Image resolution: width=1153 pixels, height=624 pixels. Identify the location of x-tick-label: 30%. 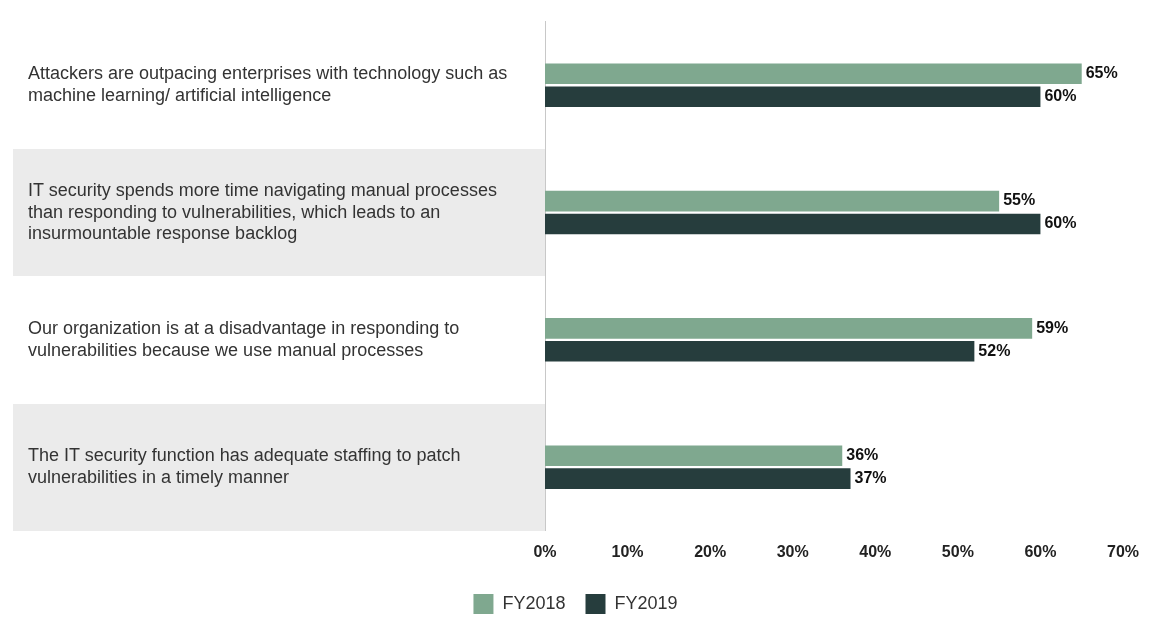
(792, 551).